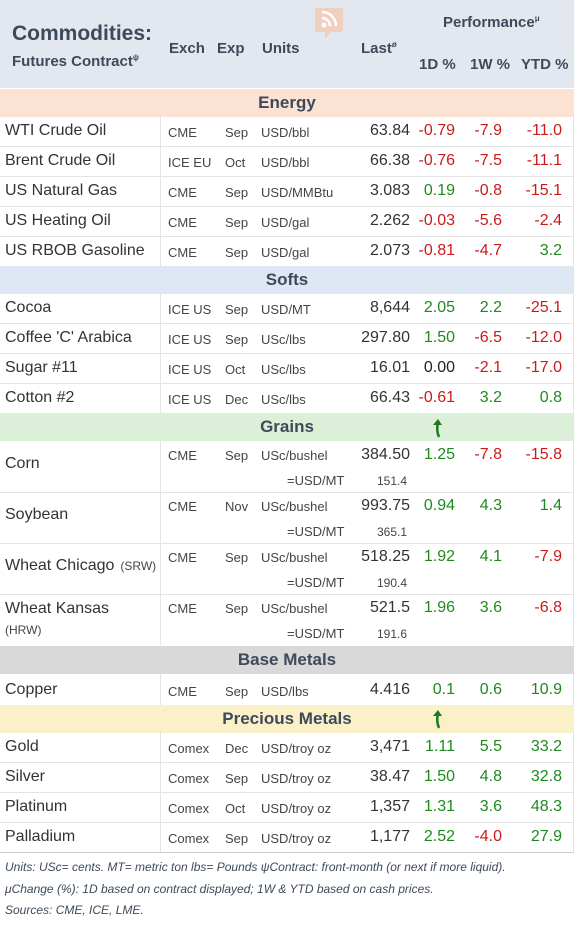 The height and width of the screenshot is (926, 574). Describe the element at coordinates (543, 454) in the screenshot. I see `change-ytd: -15.8` at that location.